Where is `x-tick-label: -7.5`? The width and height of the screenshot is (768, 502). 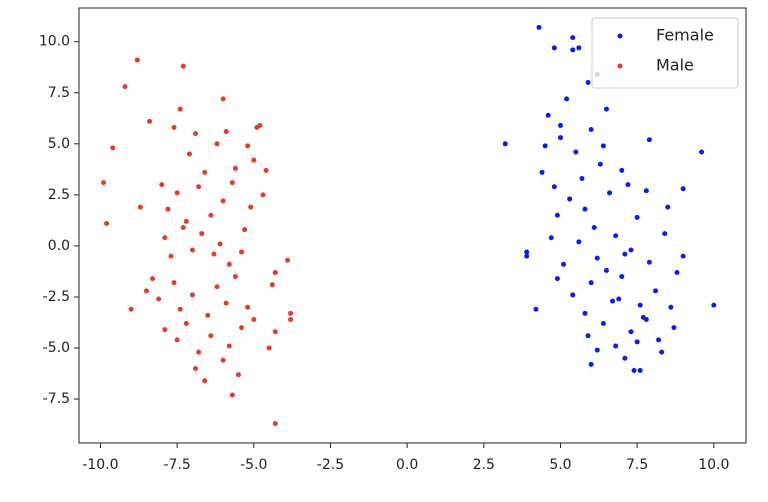 x-tick-label: -7.5 is located at coordinates (176, 465).